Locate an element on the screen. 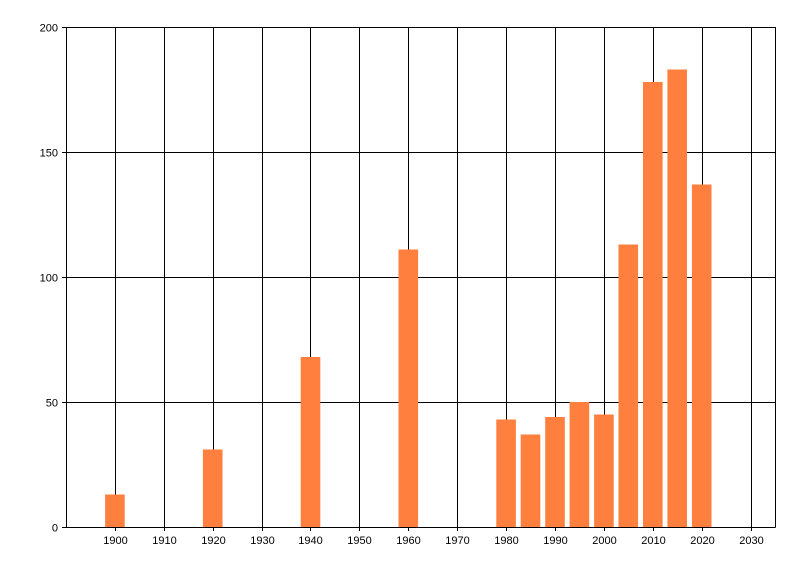 Image resolution: width=800 pixels, height=576 pixels. x-tick-label: 1950 is located at coordinates (359, 541).